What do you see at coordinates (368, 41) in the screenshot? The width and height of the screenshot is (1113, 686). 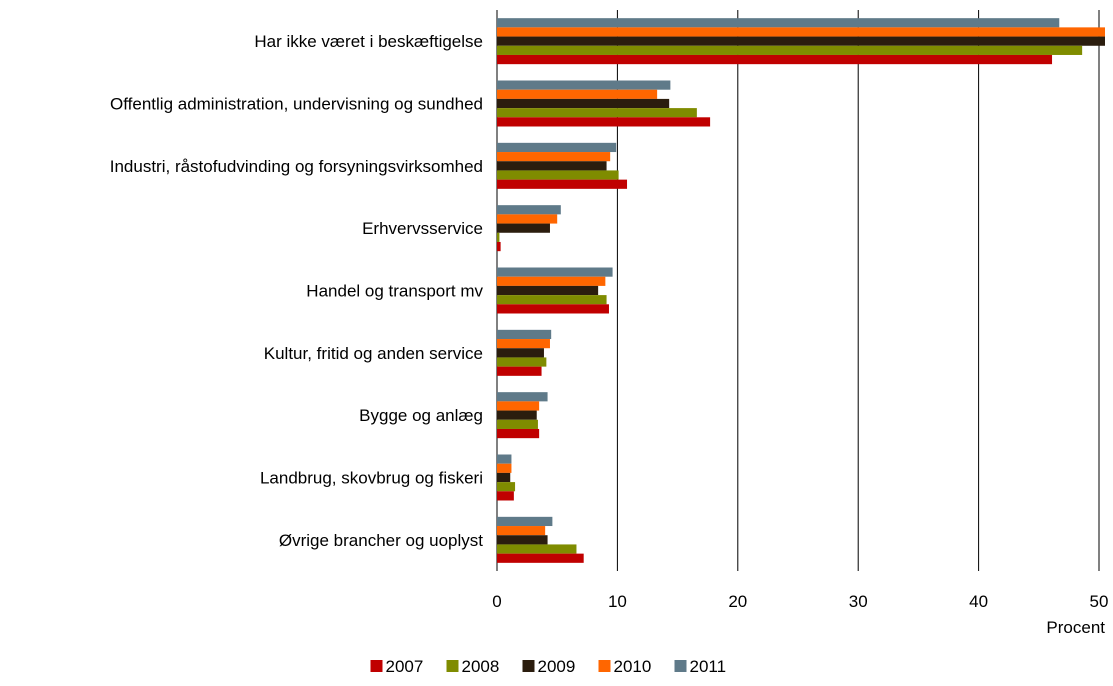 I see `category-label: Har ikke været i beskæftigelse` at bounding box center [368, 41].